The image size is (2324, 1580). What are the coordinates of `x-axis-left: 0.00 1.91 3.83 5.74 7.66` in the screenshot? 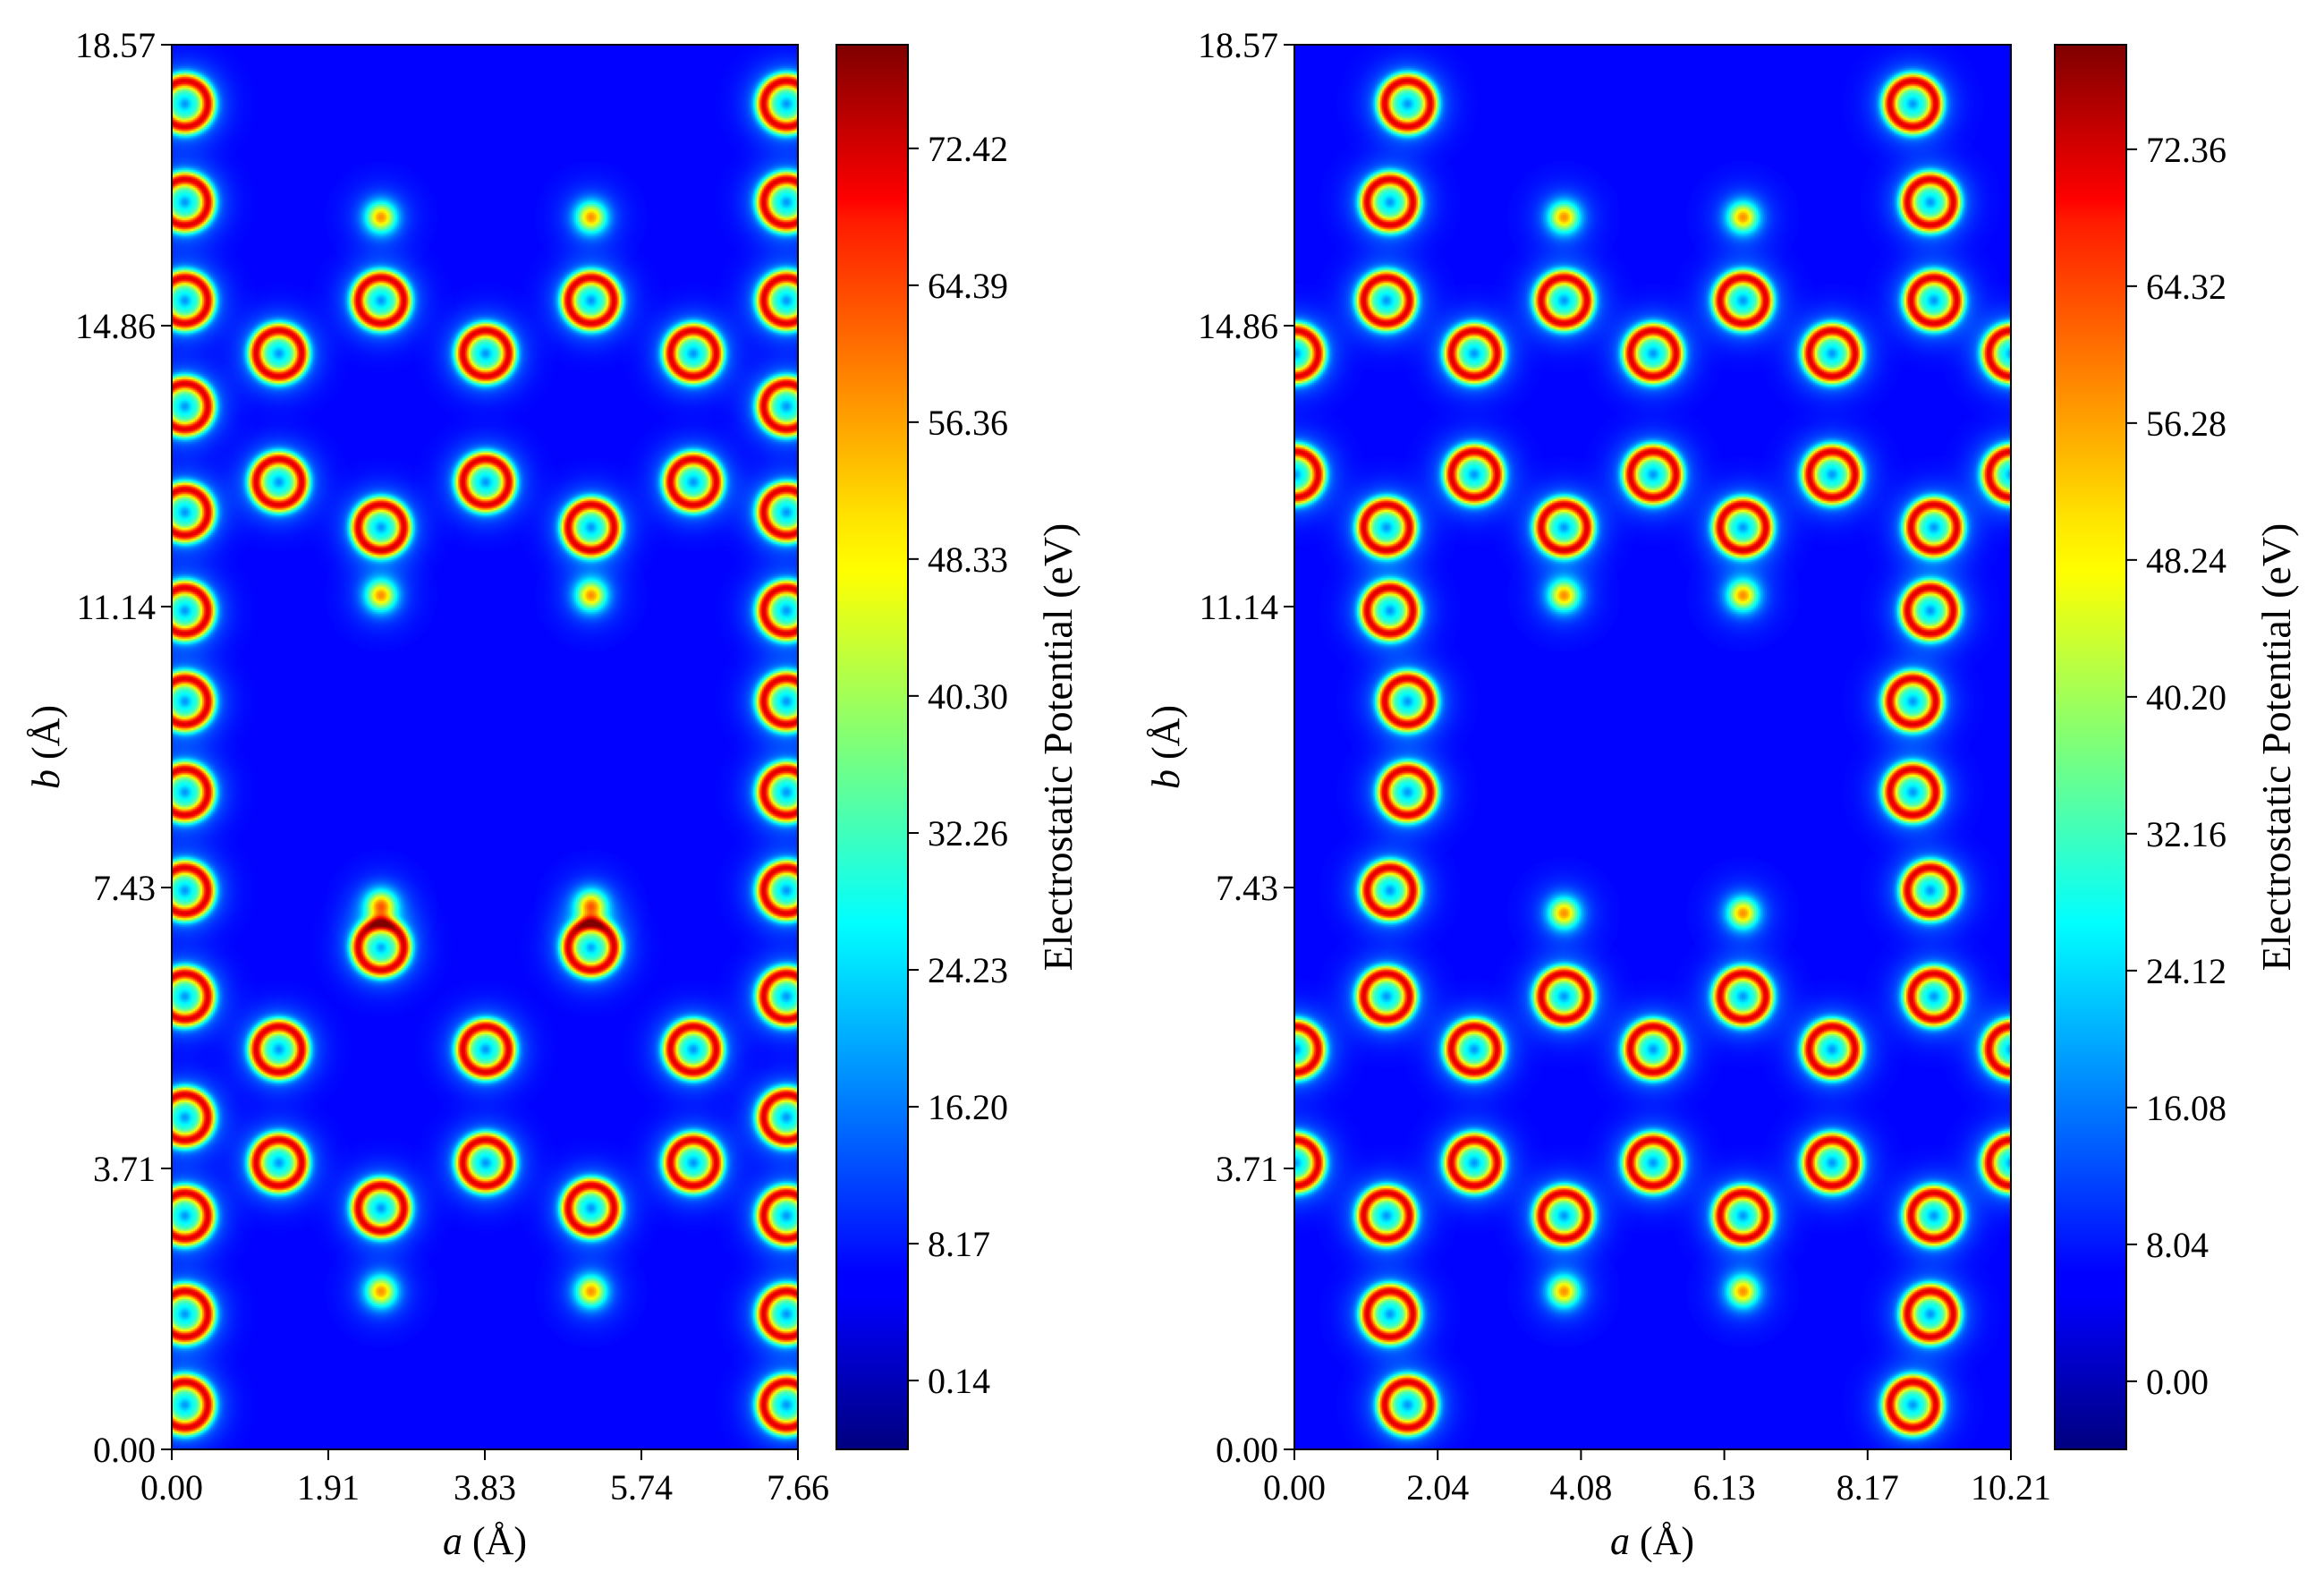 It's located at (484, 1478).